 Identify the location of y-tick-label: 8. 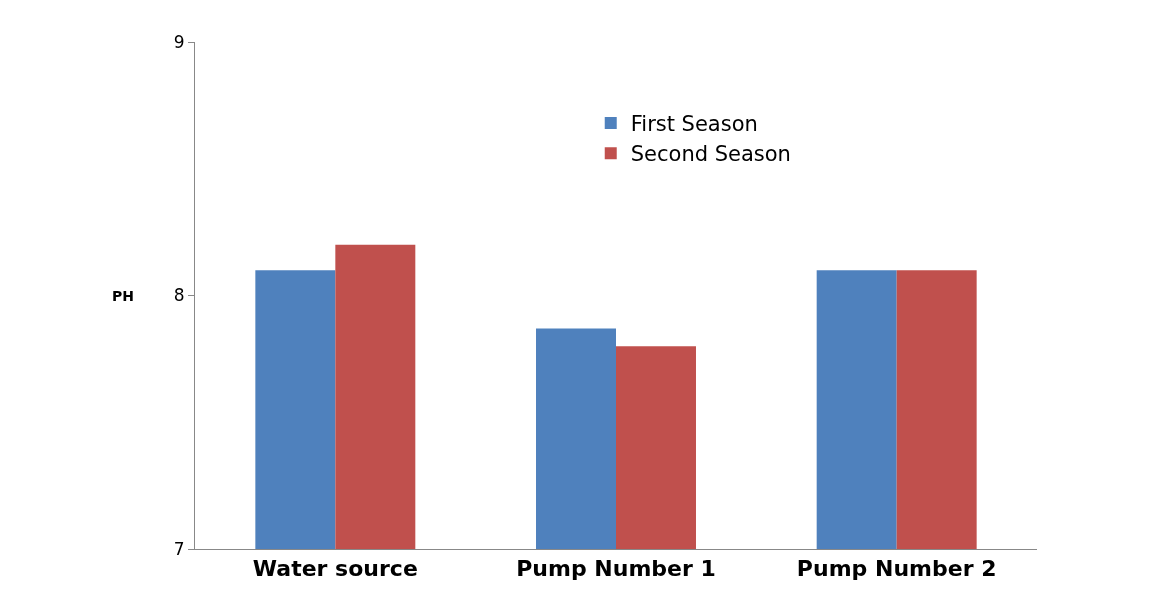
(179, 295).